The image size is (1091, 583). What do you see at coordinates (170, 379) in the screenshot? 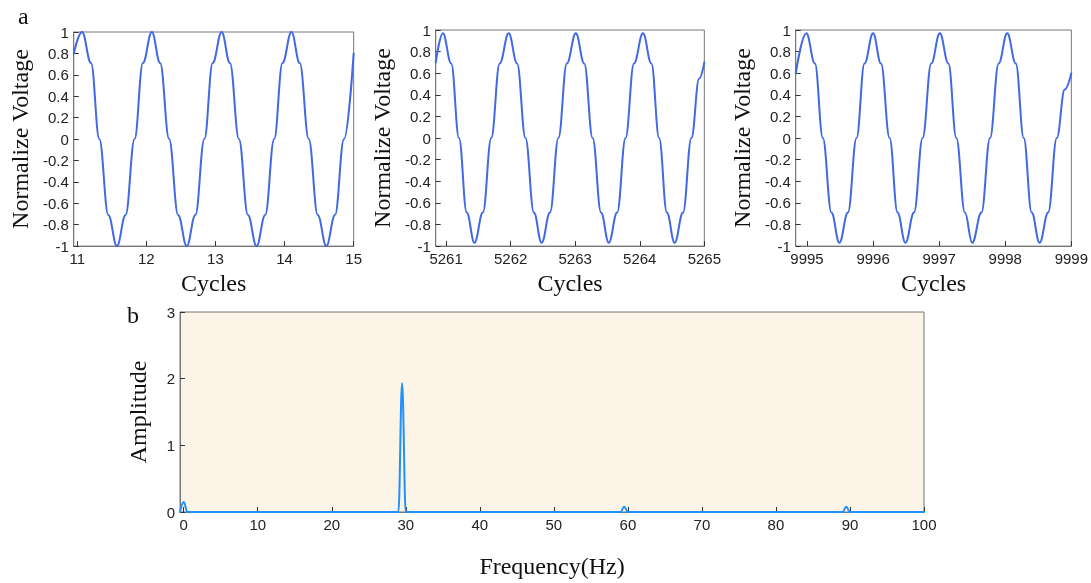
I see `y-tick-label: 2` at bounding box center [170, 379].